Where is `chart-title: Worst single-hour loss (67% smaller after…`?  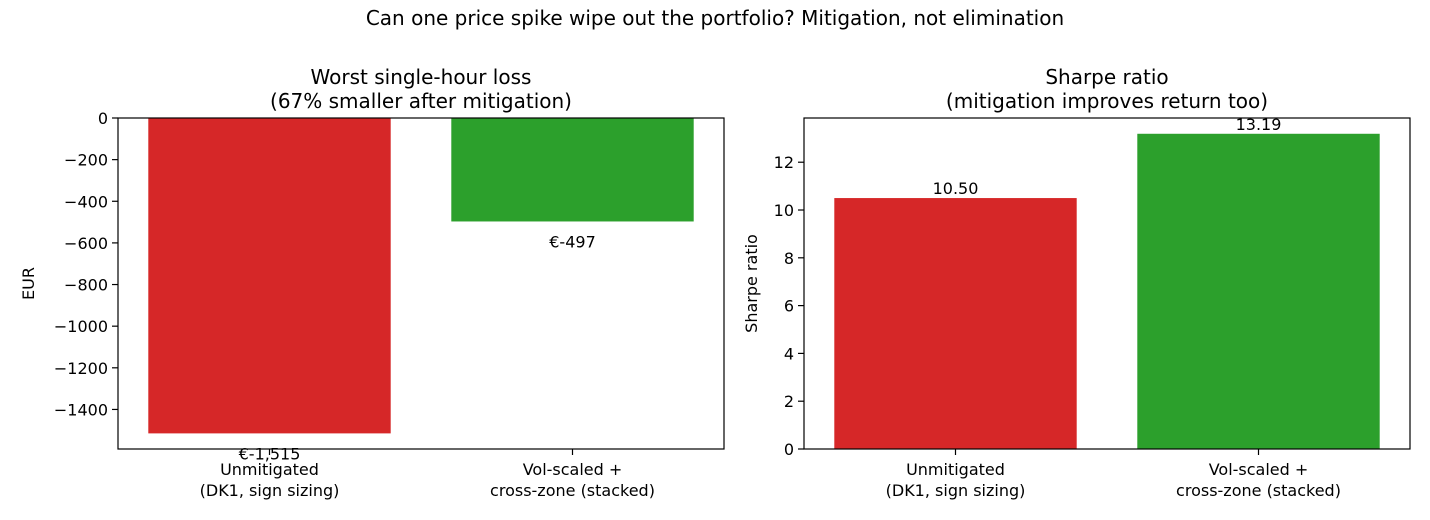
chart-title: Worst single-hour loss (67% smaller after… is located at coordinates (421, 89).